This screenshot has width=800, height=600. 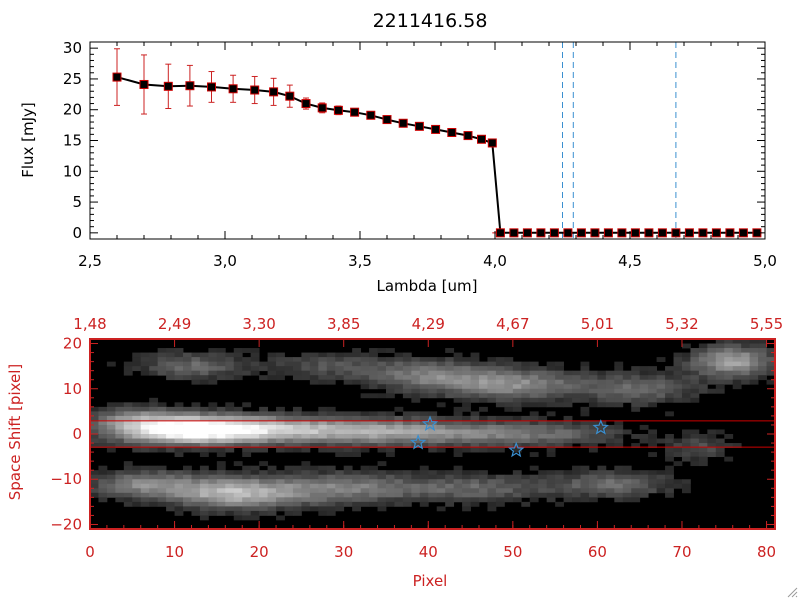 What do you see at coordinates (428, 324) in the screenshot?
I see `image-top-tick-label: 4,29` at bounding box center [428, 324].